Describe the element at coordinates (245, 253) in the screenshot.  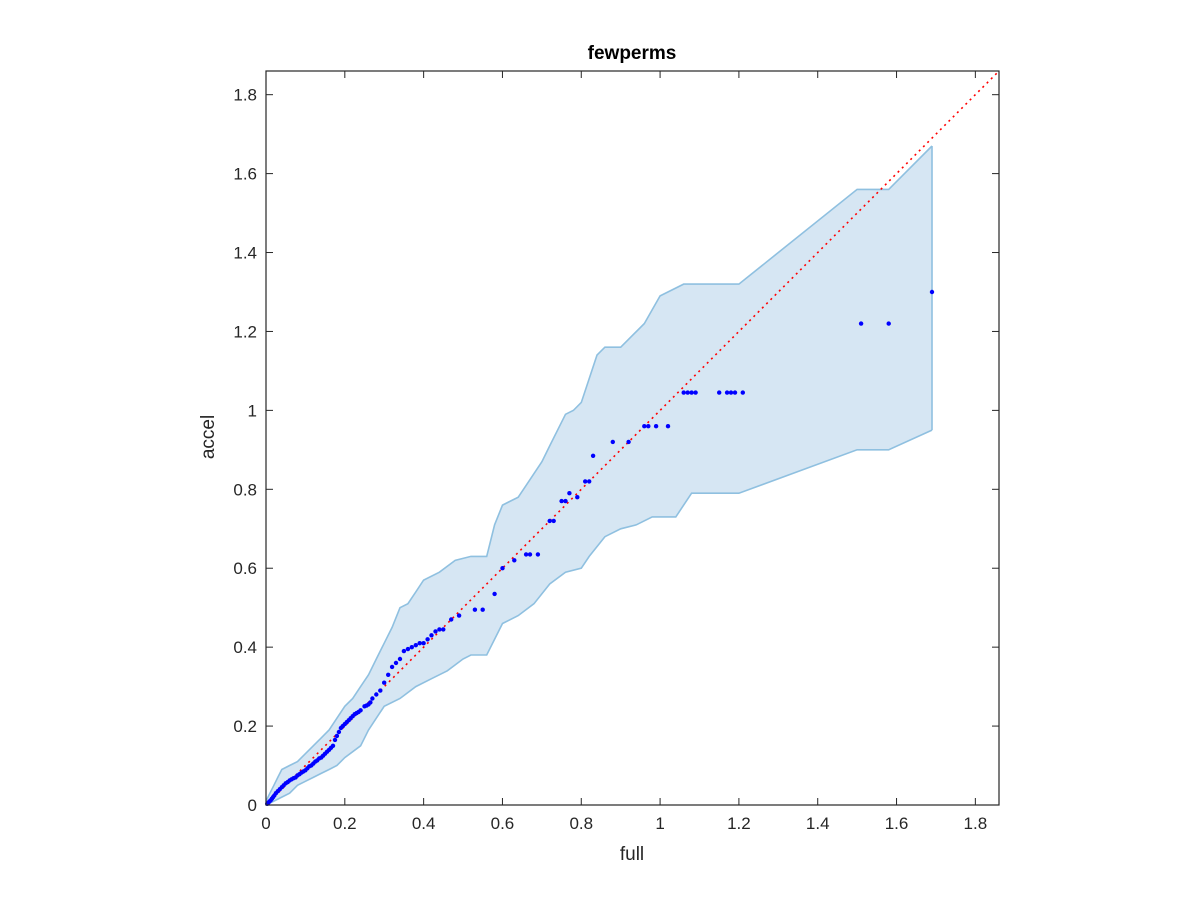
I see `y-tick-label: 1.4` at that location.